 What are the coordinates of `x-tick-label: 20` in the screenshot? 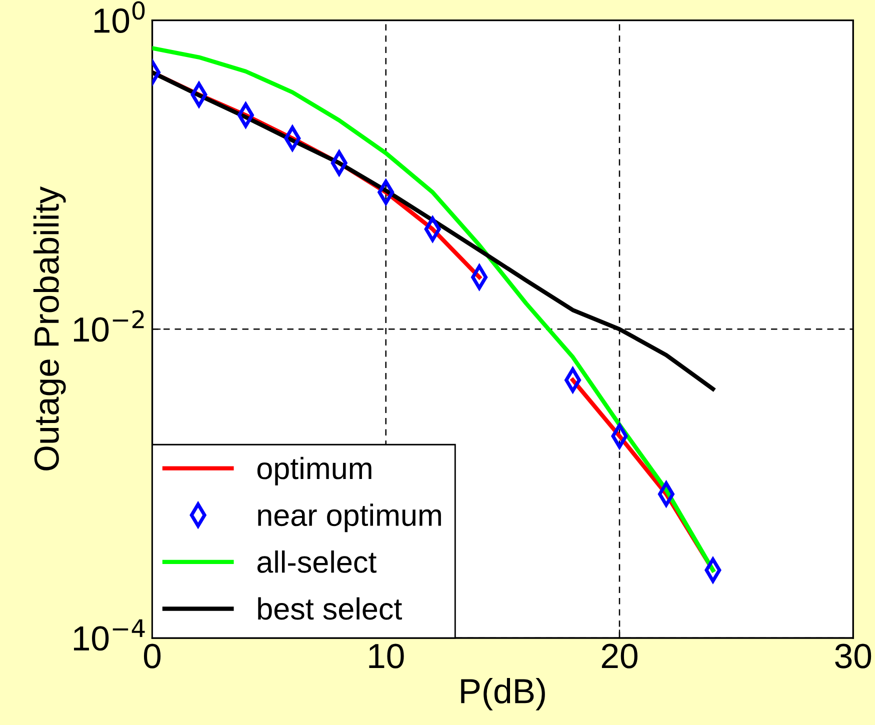 It's located at (620, 656).